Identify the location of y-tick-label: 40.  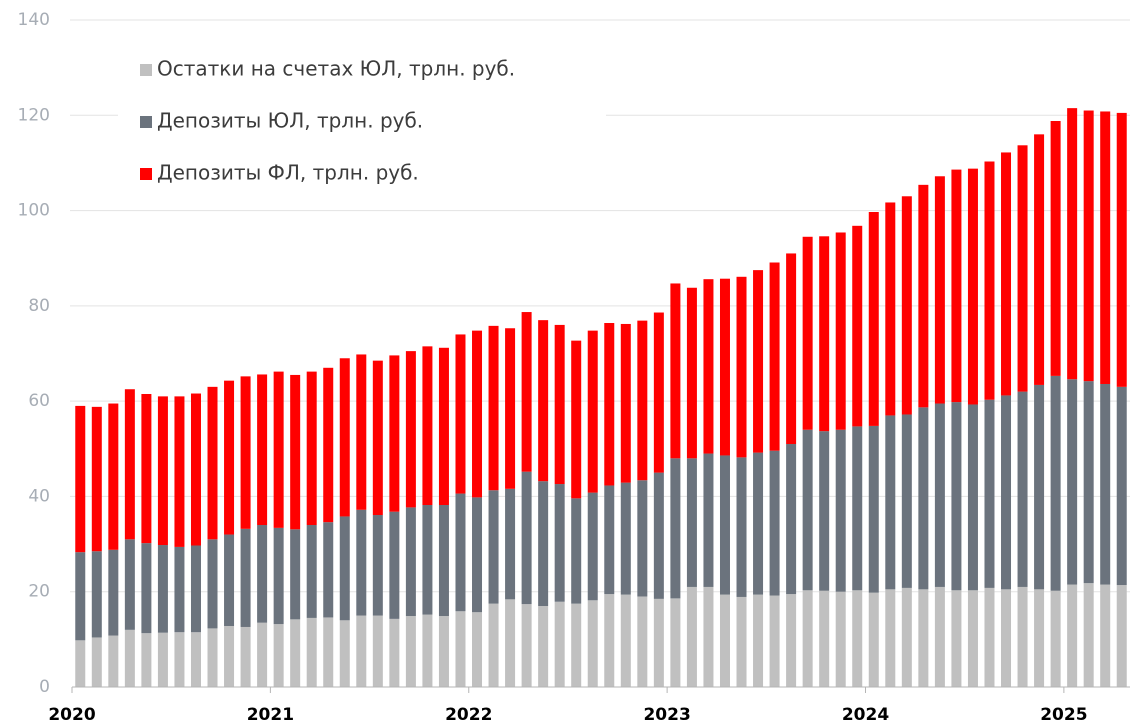
(39, 496).